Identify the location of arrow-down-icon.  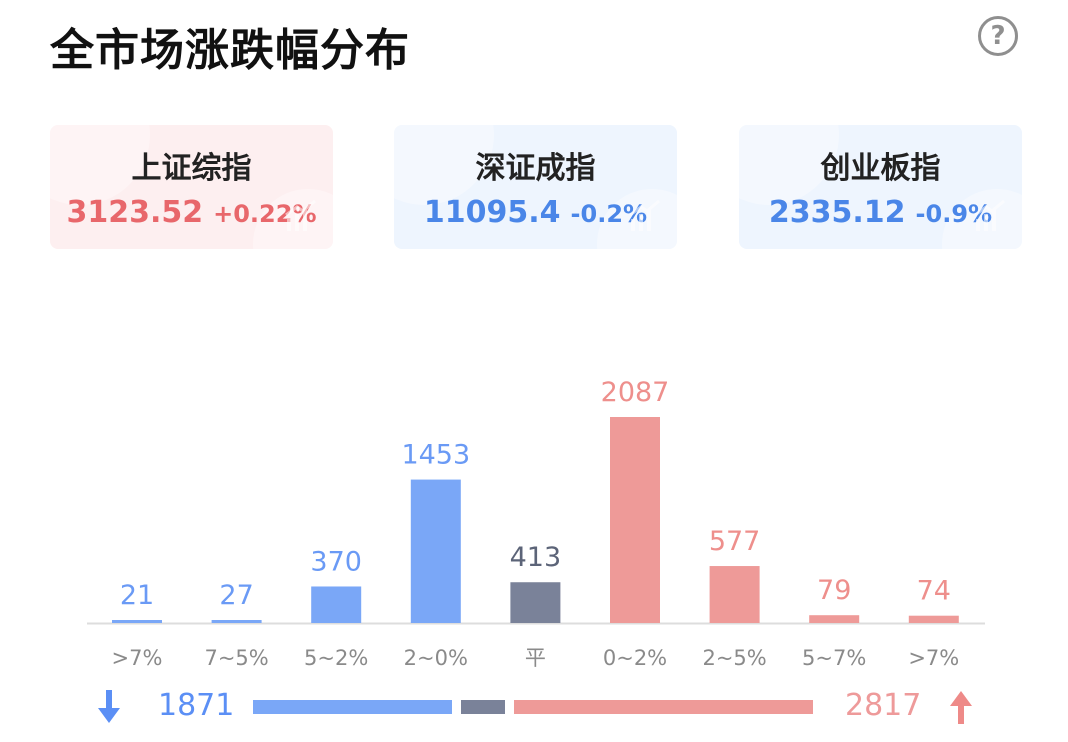
(109, 706).